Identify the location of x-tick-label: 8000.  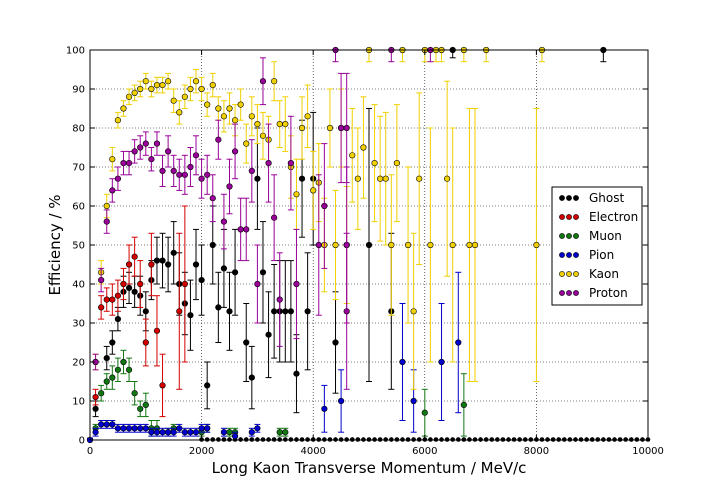
(536, 451).